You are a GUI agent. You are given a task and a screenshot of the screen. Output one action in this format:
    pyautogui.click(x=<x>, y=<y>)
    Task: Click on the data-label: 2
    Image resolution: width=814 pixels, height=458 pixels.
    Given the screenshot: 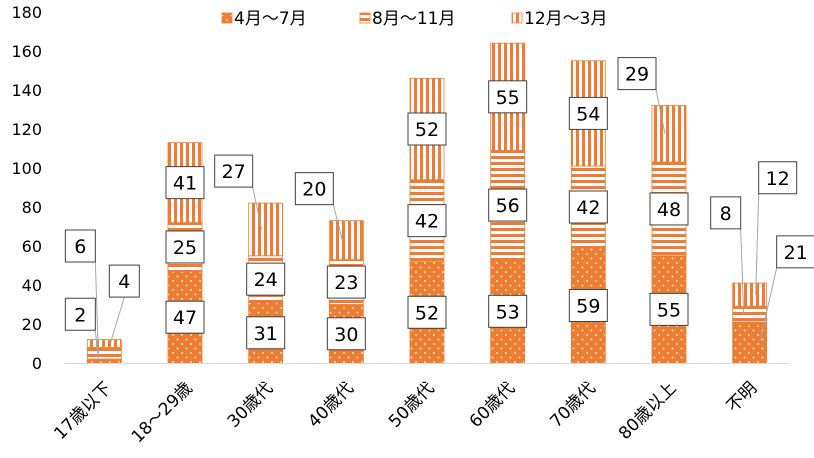 What is the action you would take?
    pyautogui.click(x=80, y=315)
    